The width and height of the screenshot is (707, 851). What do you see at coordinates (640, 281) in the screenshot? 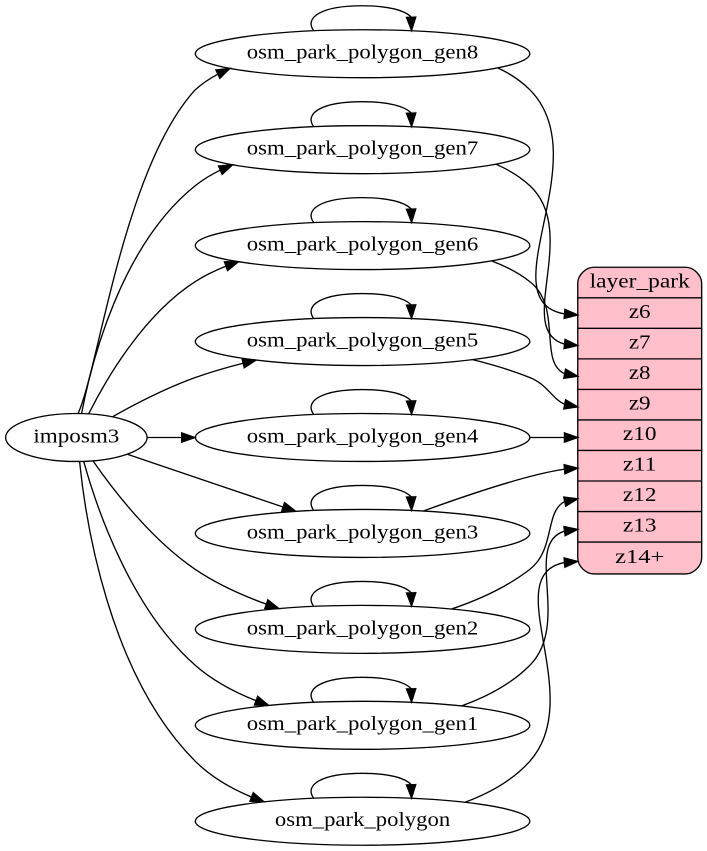
I see `svg-text: layer_park` at bounding box center [640, 281].